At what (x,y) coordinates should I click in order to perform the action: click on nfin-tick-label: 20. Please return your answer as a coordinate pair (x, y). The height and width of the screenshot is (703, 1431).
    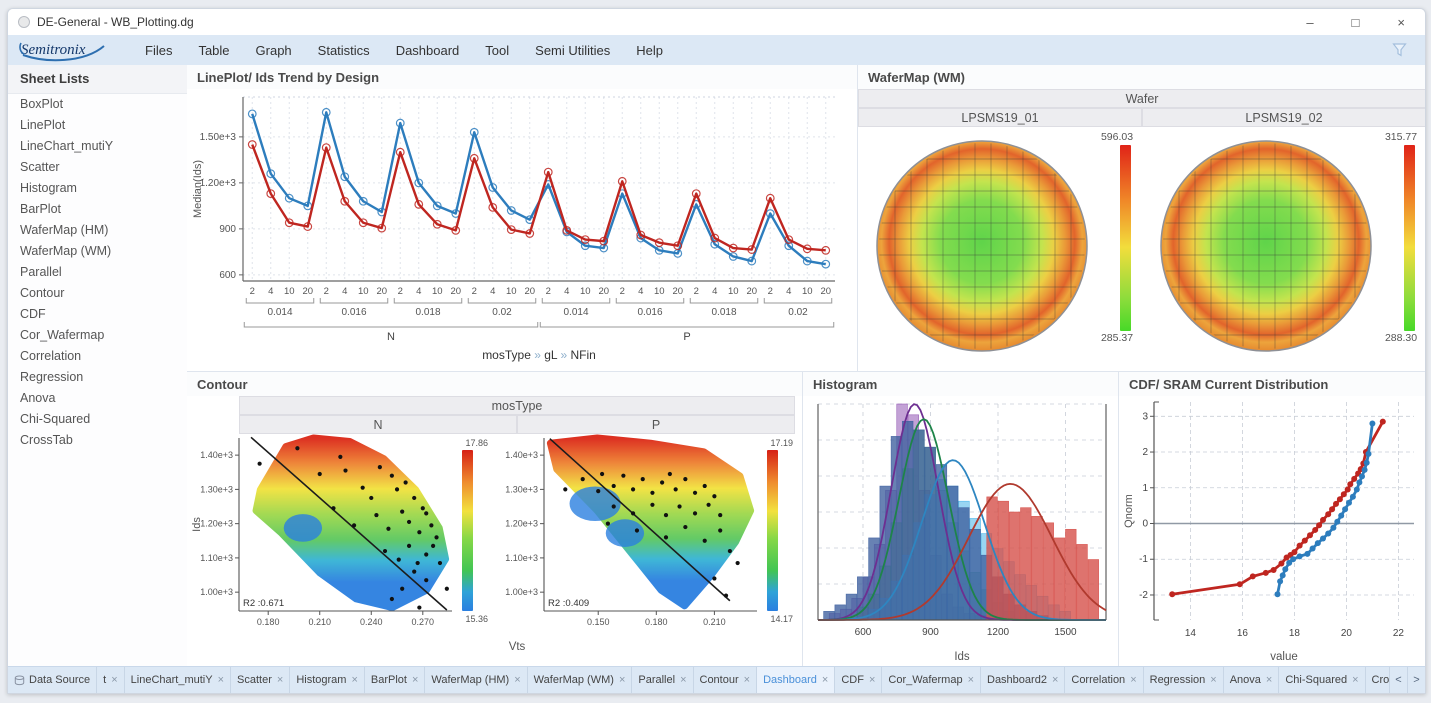
    Looking at the image, I should click on (751, 291).